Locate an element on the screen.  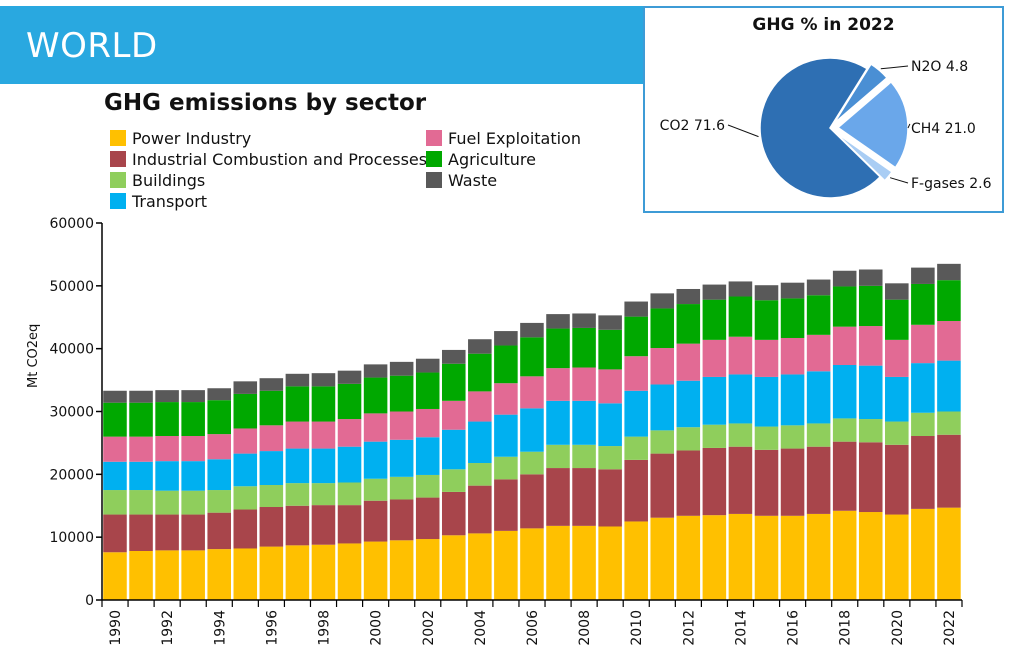
x-tick-label: 2016 is located at coordinates (794, 628).